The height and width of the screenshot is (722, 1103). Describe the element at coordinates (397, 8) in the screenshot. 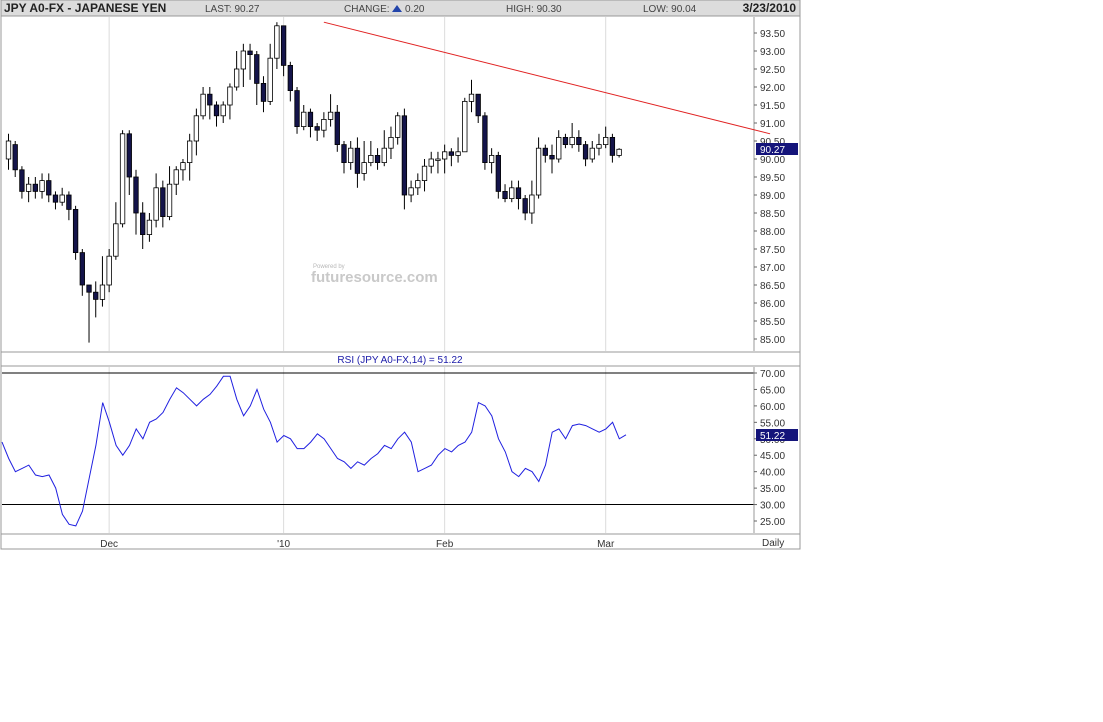

I see `up-arrow-icon` at that location.